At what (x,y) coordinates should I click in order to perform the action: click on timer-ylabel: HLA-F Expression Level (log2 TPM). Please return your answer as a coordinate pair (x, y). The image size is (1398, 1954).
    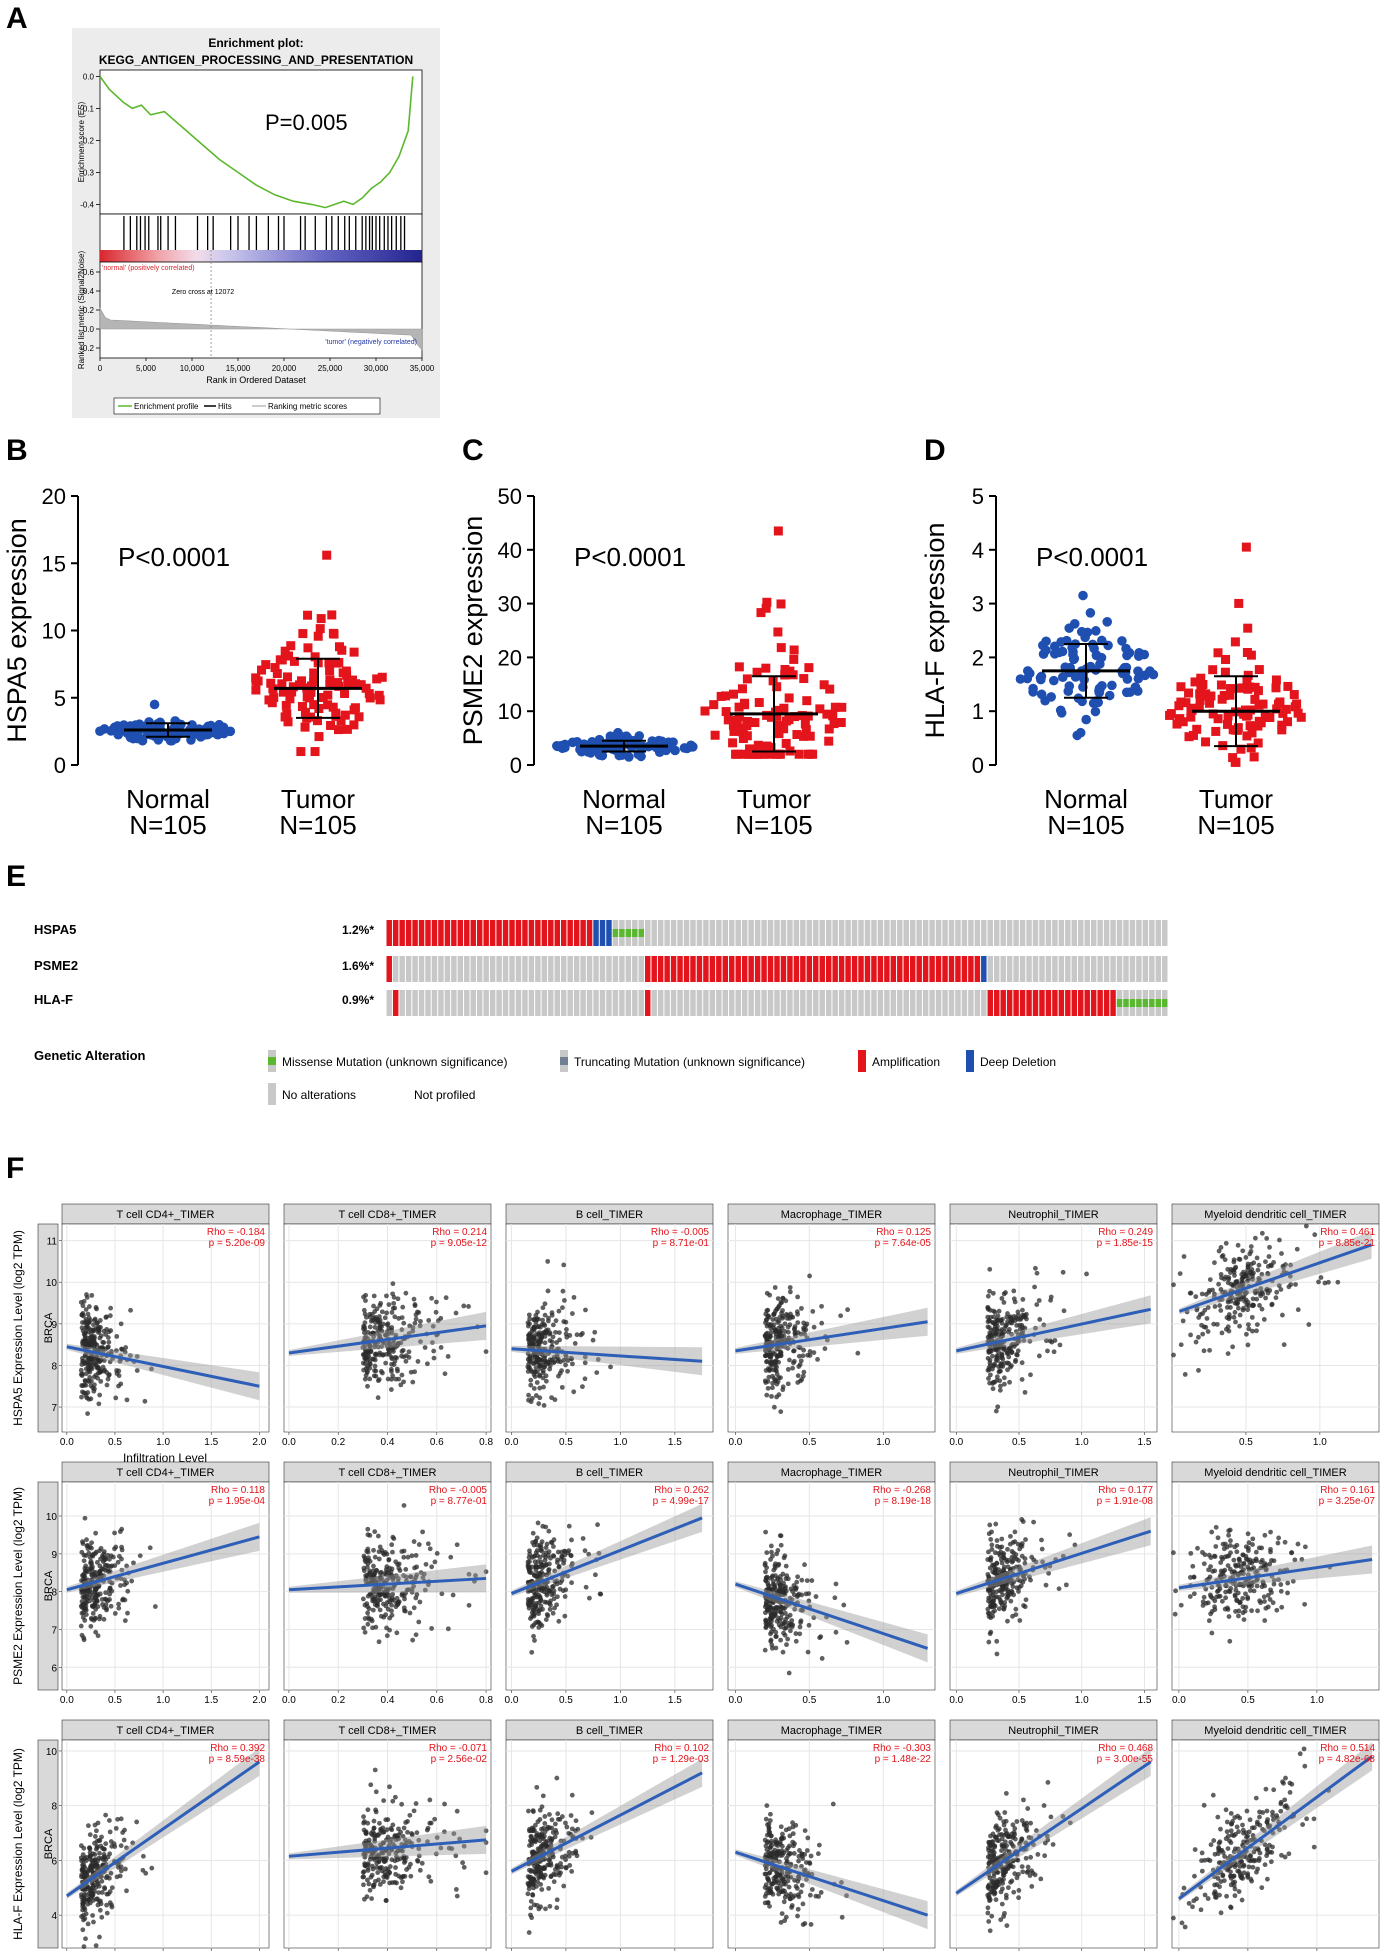
    Looking at the image, I should click on (18, 1844).